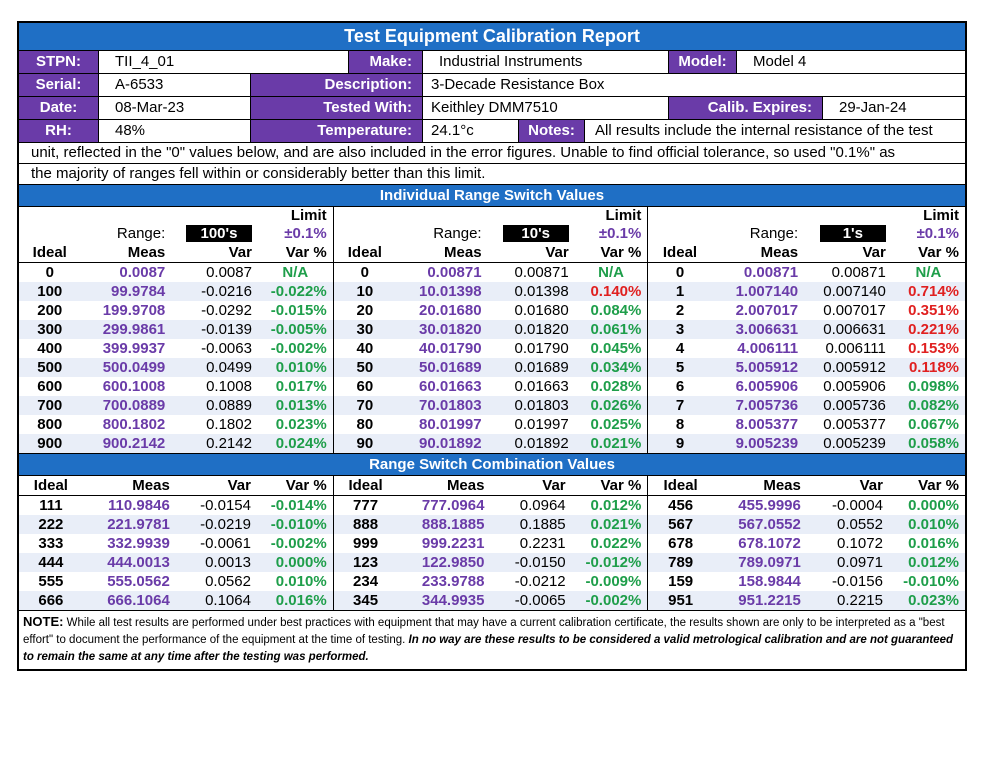 The image size is (1000, 773). What do you see at coordinates (43, 621) in the screenshot?
I see `note-label: NOTE:` at bounding box center [43, 621].